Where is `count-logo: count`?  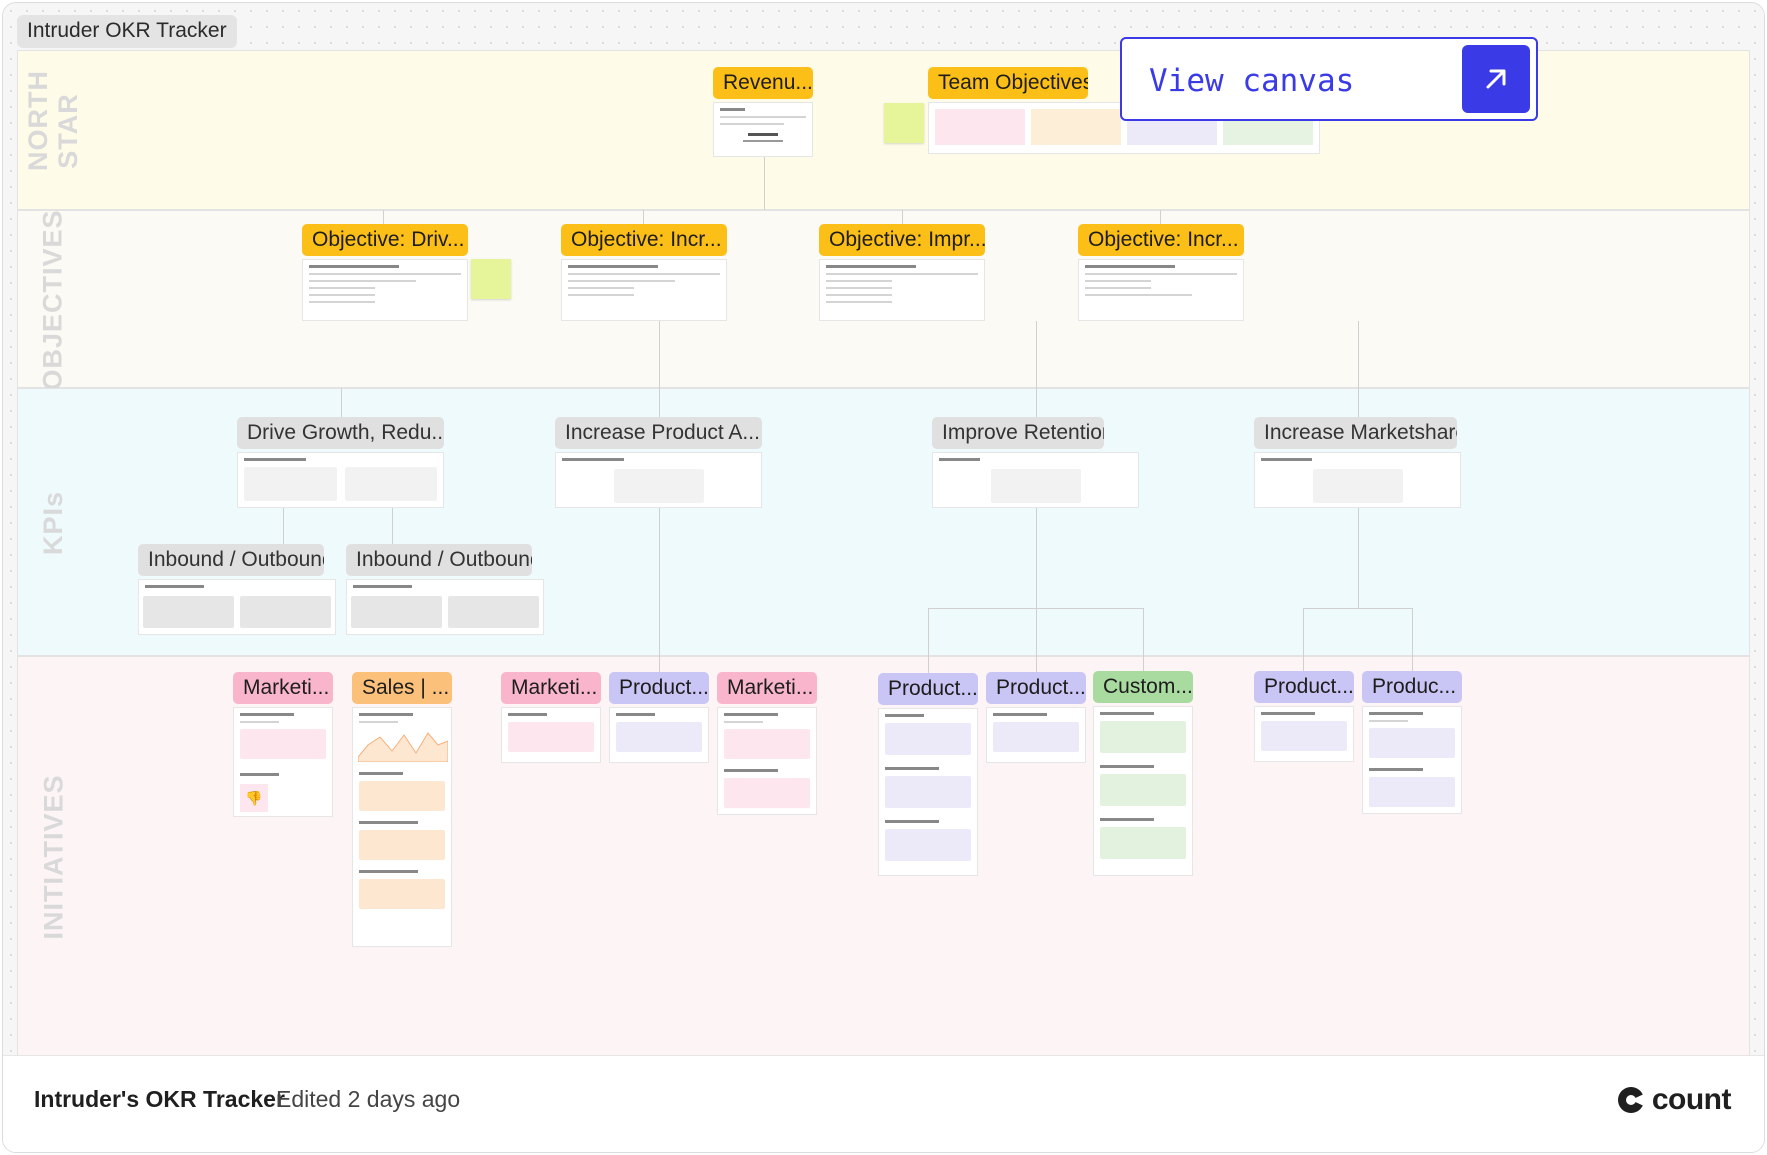
count-logo: count is located at coordinates (1674, 1100).